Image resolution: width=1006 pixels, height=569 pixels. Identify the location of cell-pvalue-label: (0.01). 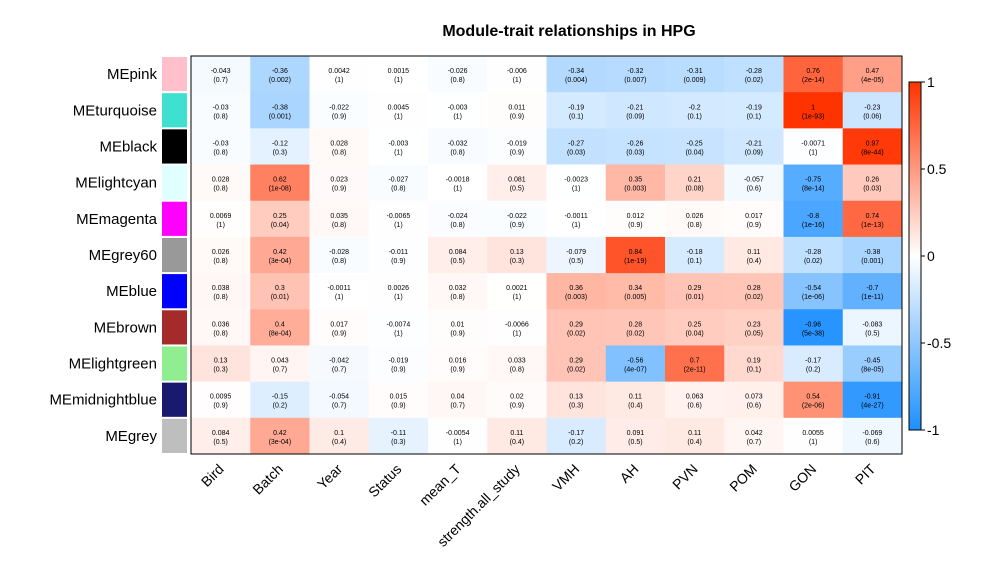
(694, 297).